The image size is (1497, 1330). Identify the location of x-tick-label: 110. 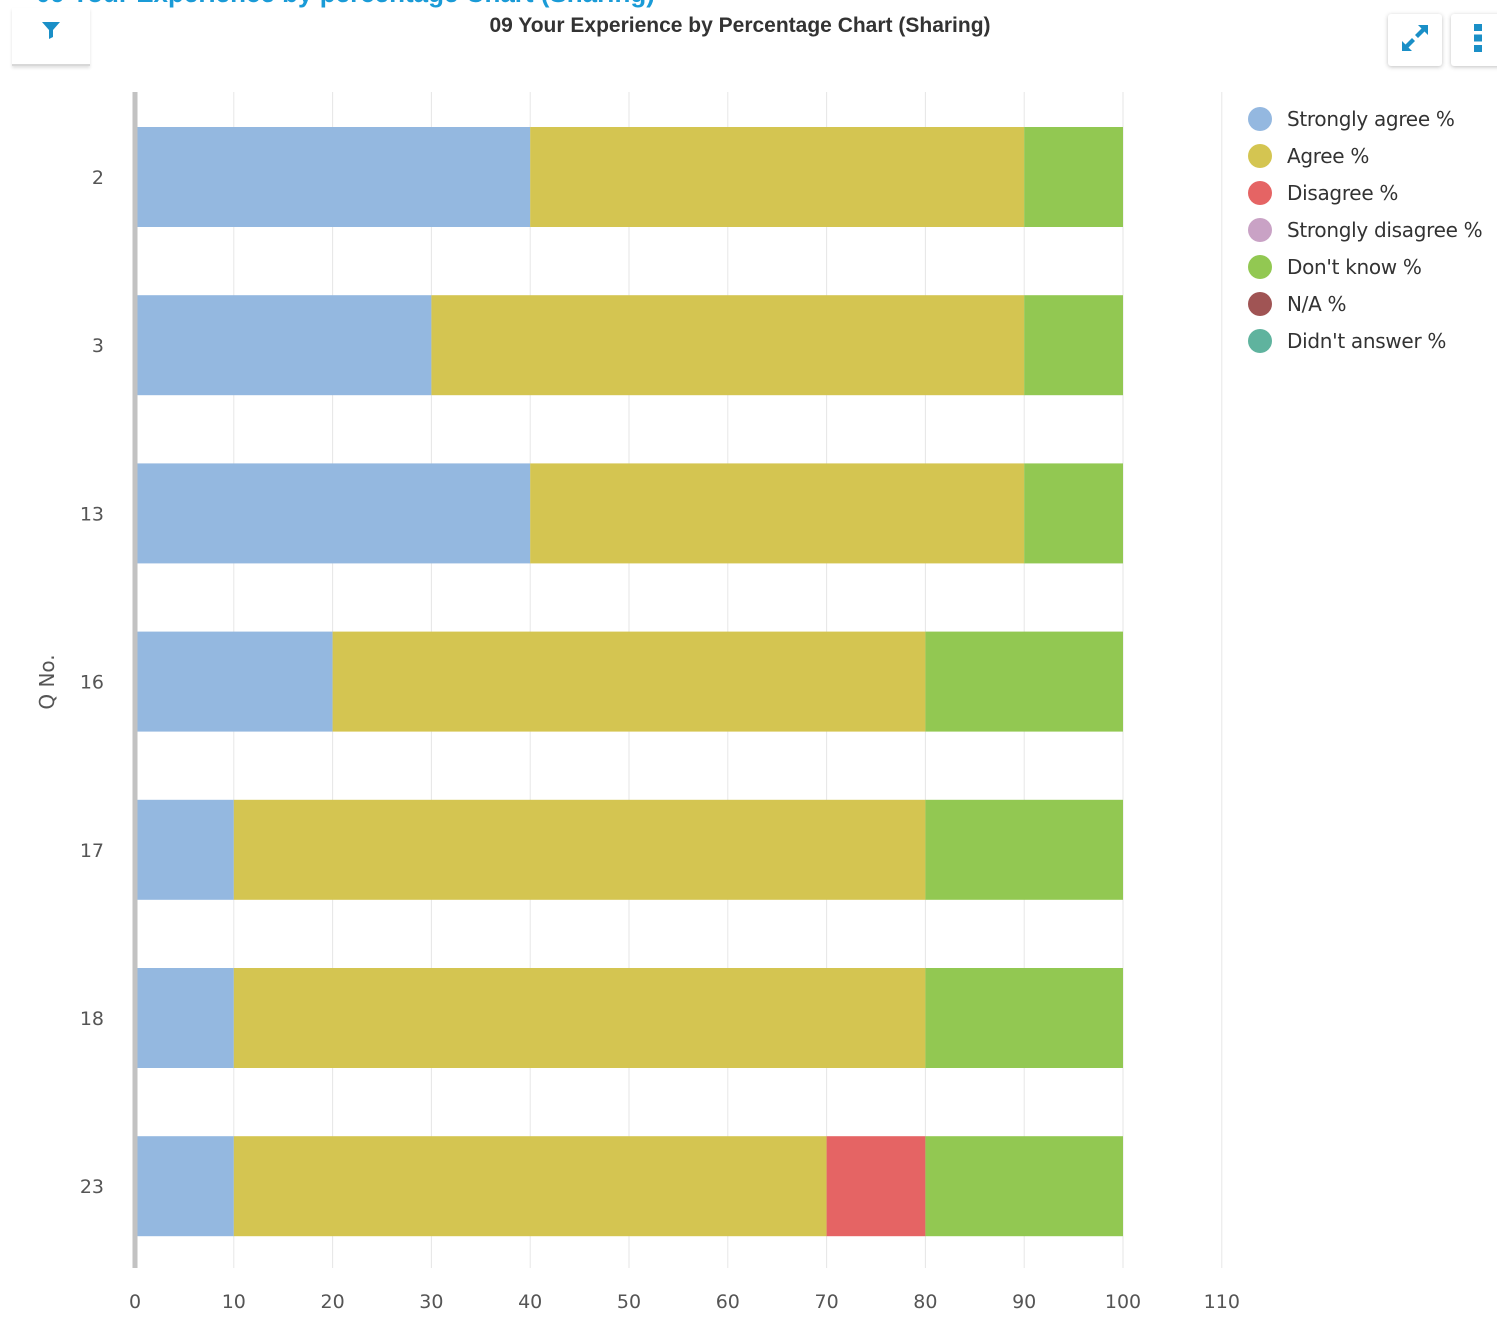
(1222, 1302).